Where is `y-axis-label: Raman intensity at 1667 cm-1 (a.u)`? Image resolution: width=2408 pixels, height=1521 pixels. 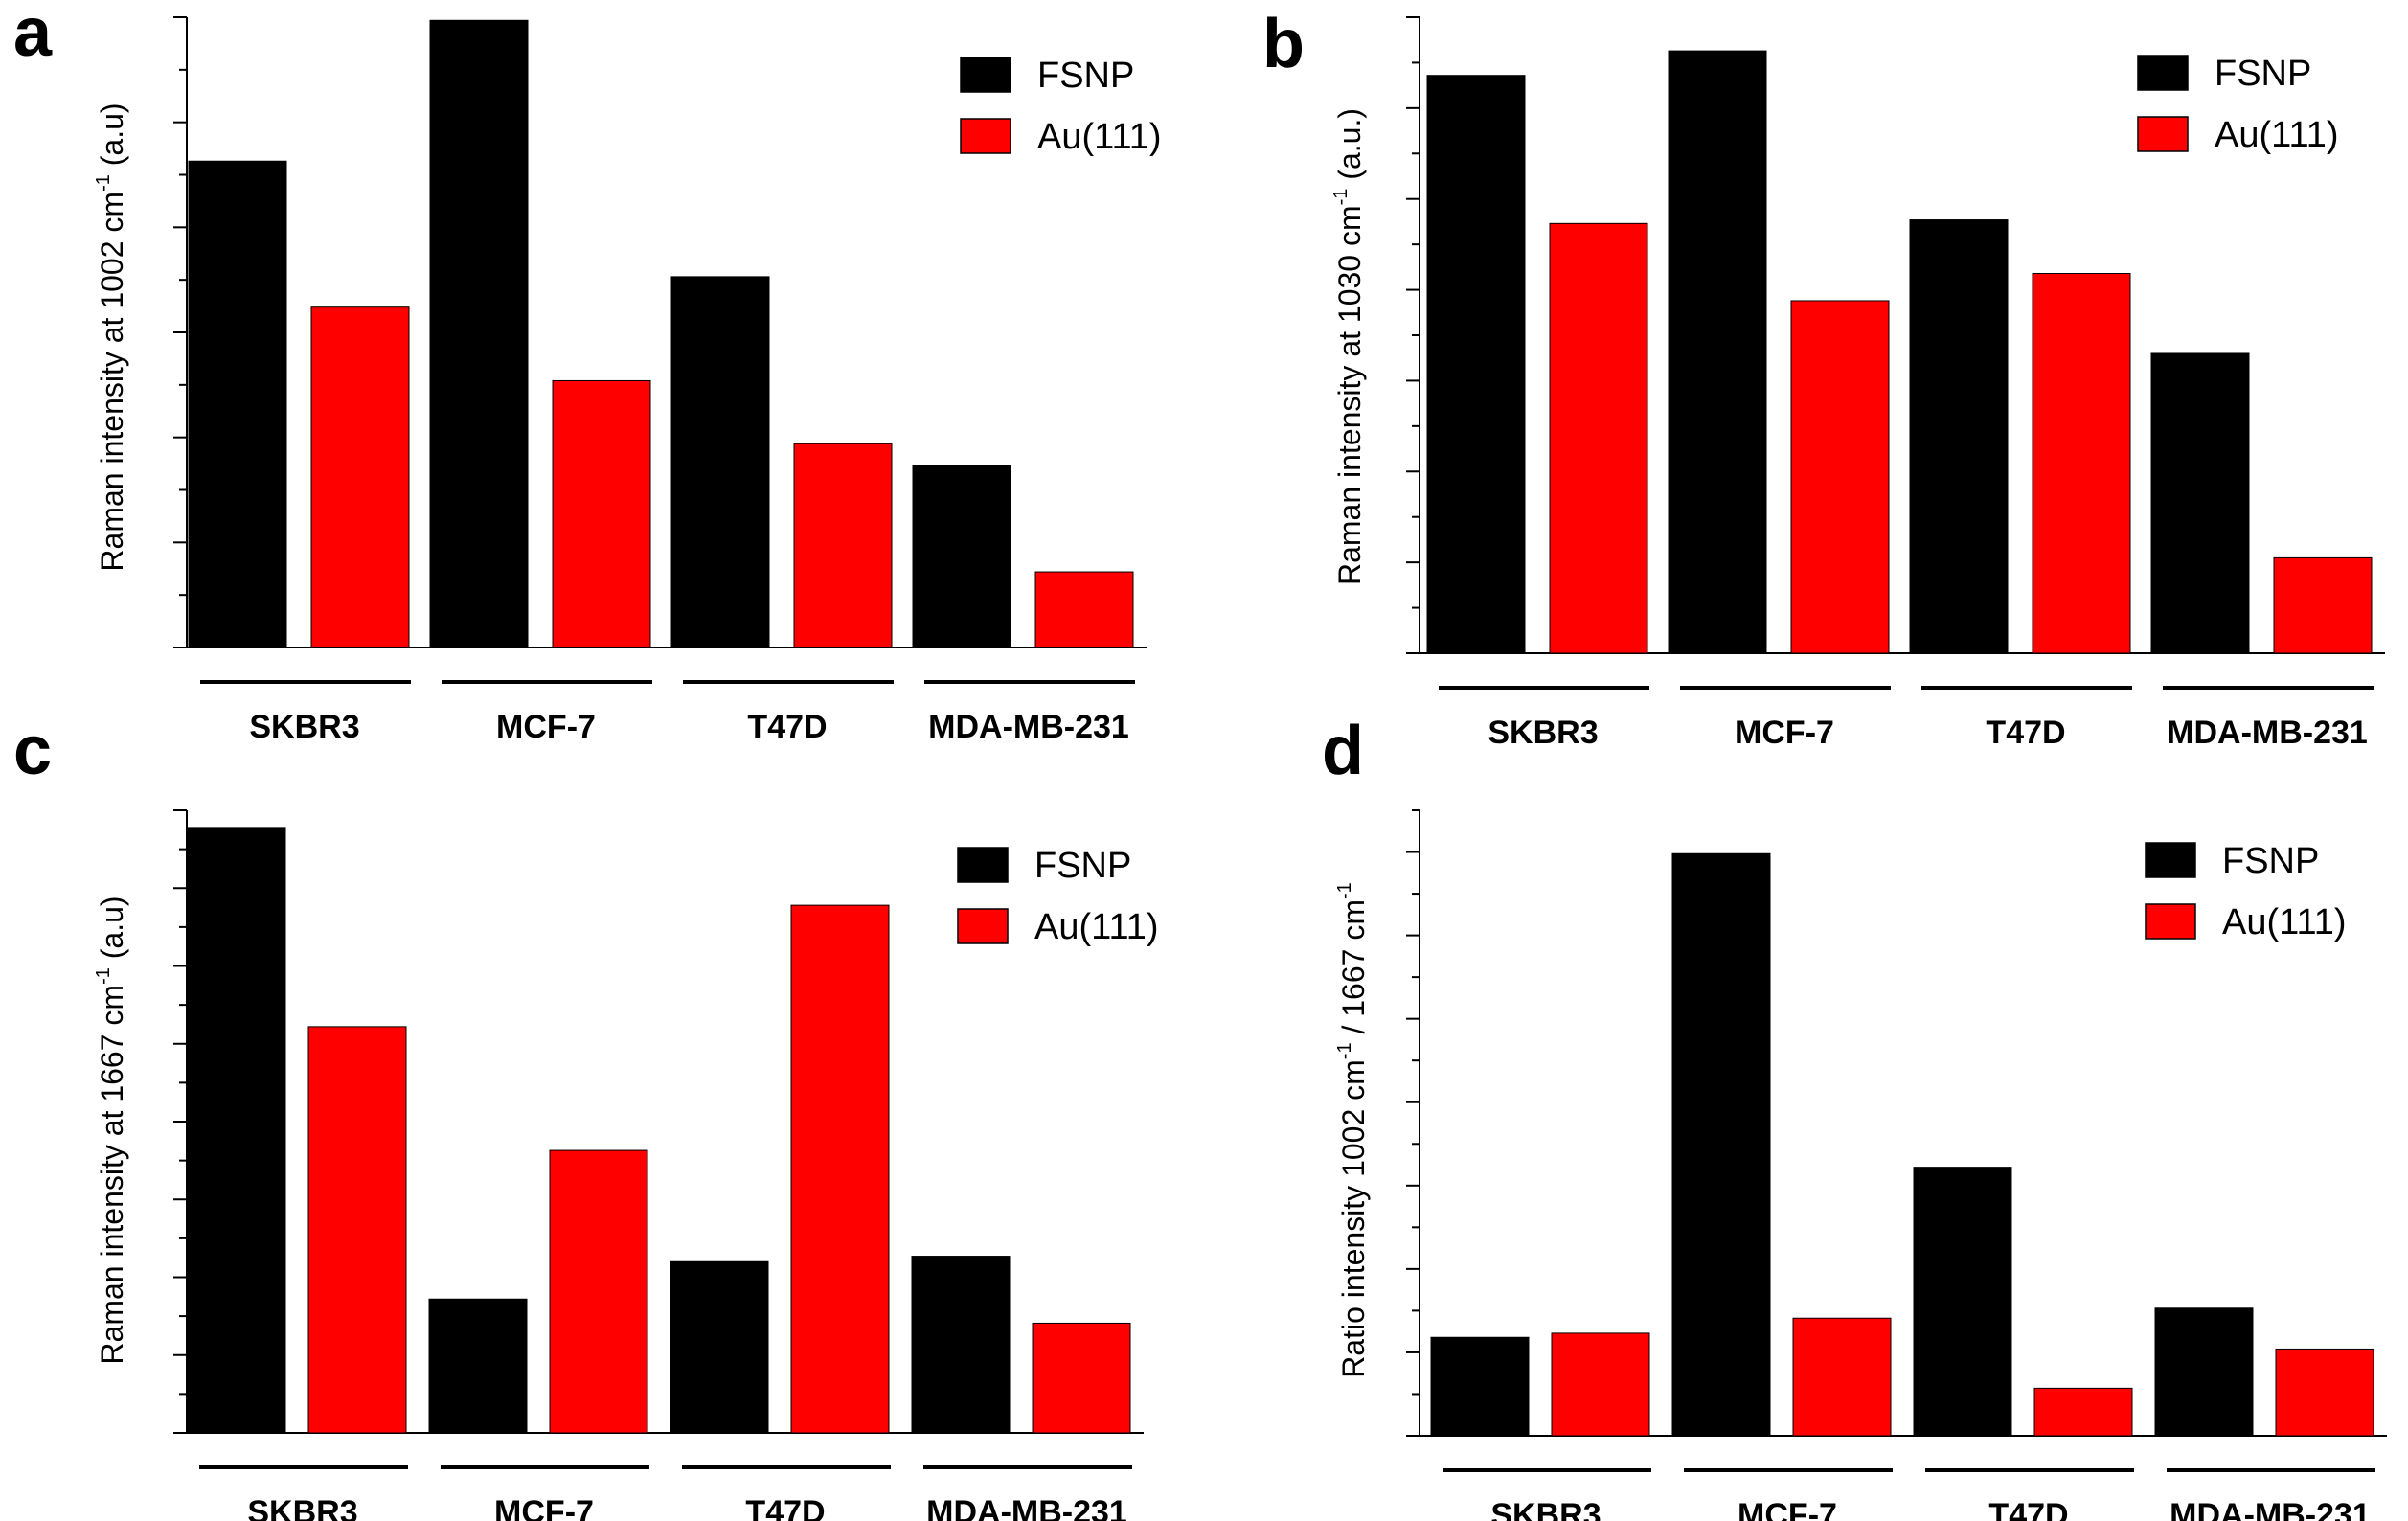 y-axis-label: Raman intensity at 1667 cm-1 (a.u) is located at coordinates (111, 1130).